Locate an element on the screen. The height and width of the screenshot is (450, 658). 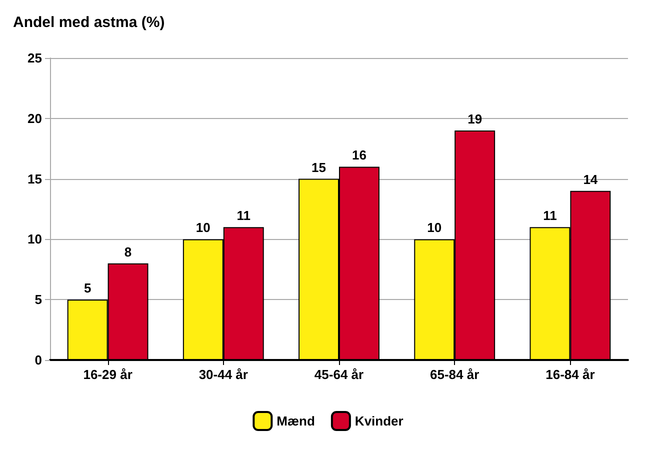
y-tick-label: 25 is located at coordinates (35, 58).